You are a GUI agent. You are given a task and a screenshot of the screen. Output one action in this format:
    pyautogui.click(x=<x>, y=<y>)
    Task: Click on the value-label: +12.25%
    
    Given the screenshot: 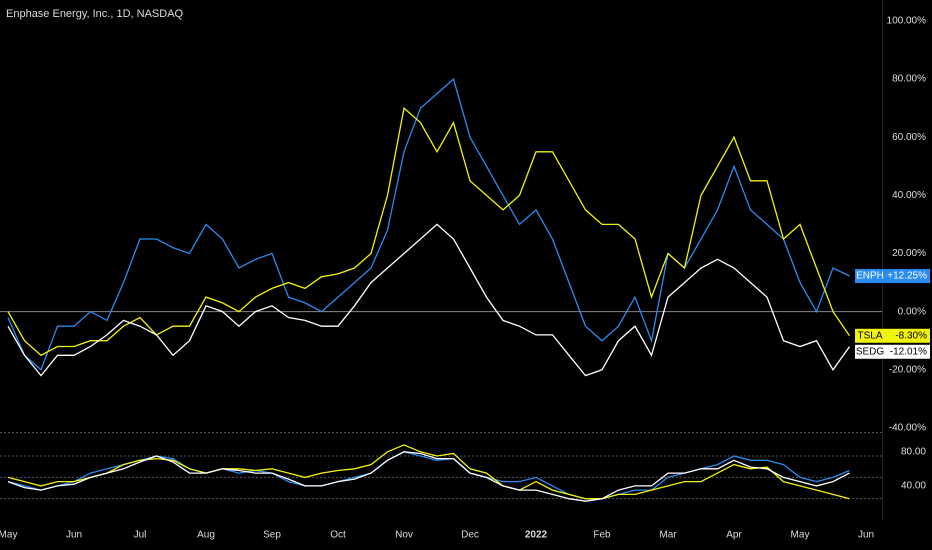 What is the action you would take?
    pyautogui.click(x=907, y=276)
    